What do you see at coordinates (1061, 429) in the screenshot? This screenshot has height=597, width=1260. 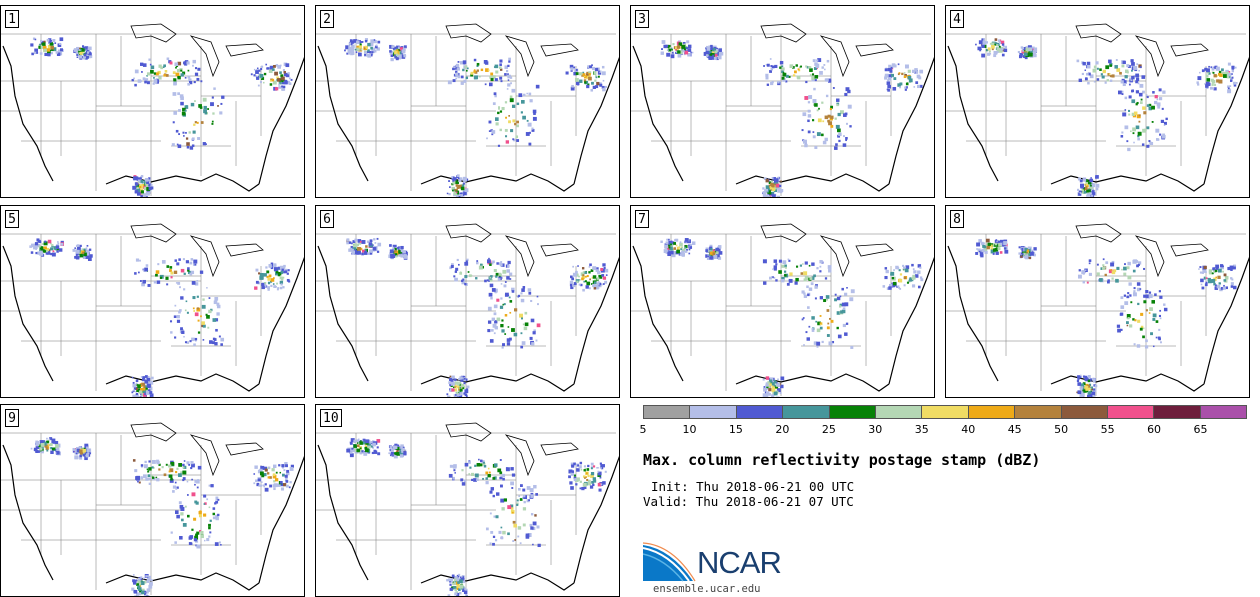 I see `colorbar-tick-label: 50` at bounding box center [1061, 429].